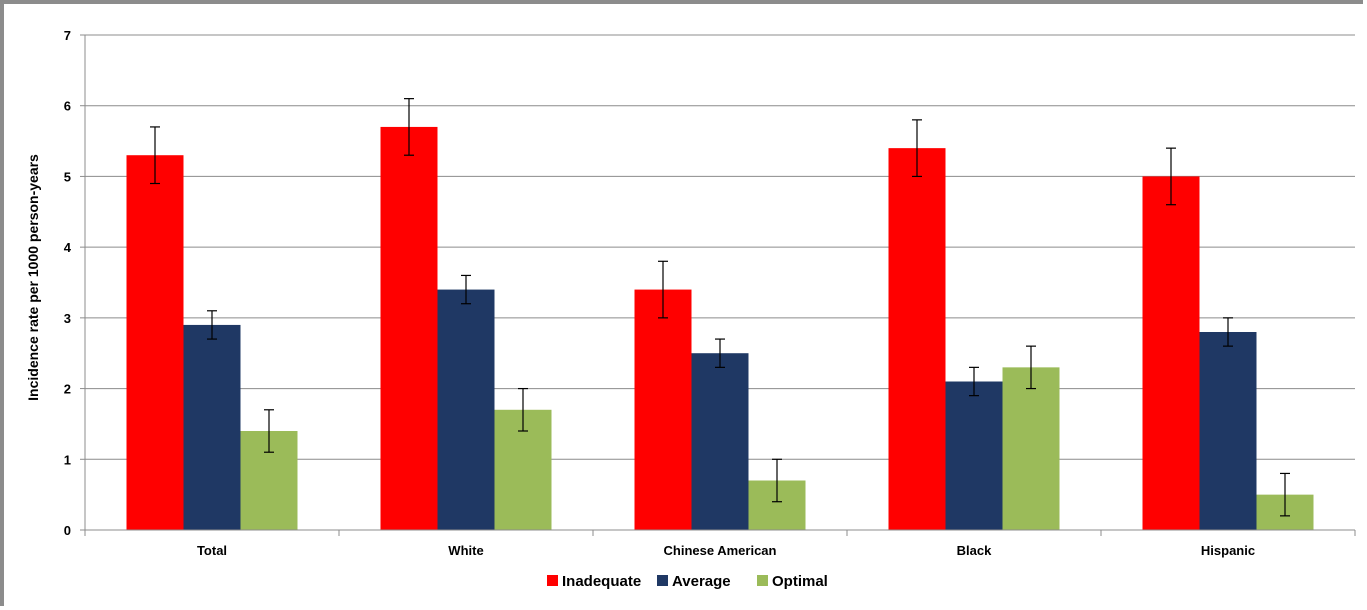 The image size is (1367, 610). I want to click on bar-average-black, so click(974, 455).